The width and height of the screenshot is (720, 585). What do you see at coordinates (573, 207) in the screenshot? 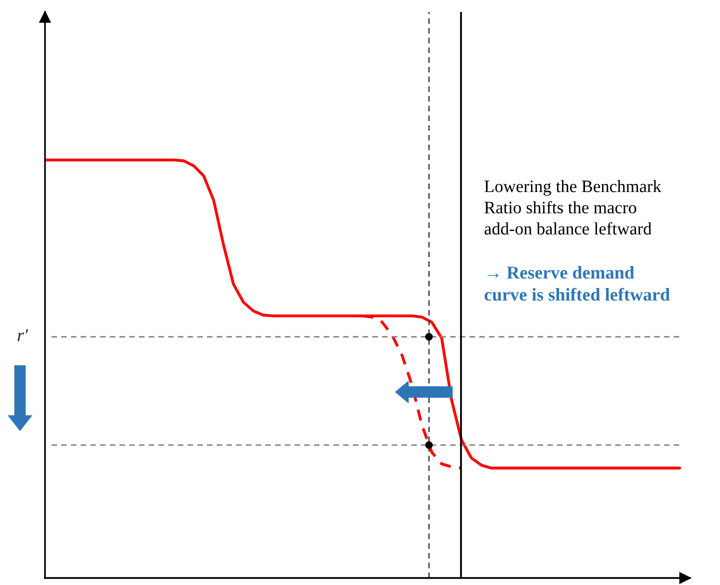
I see `annotation: Lowering the Benchmark Ratio shifts the macro add-on balance leftward` at bounding box center [573, 207].